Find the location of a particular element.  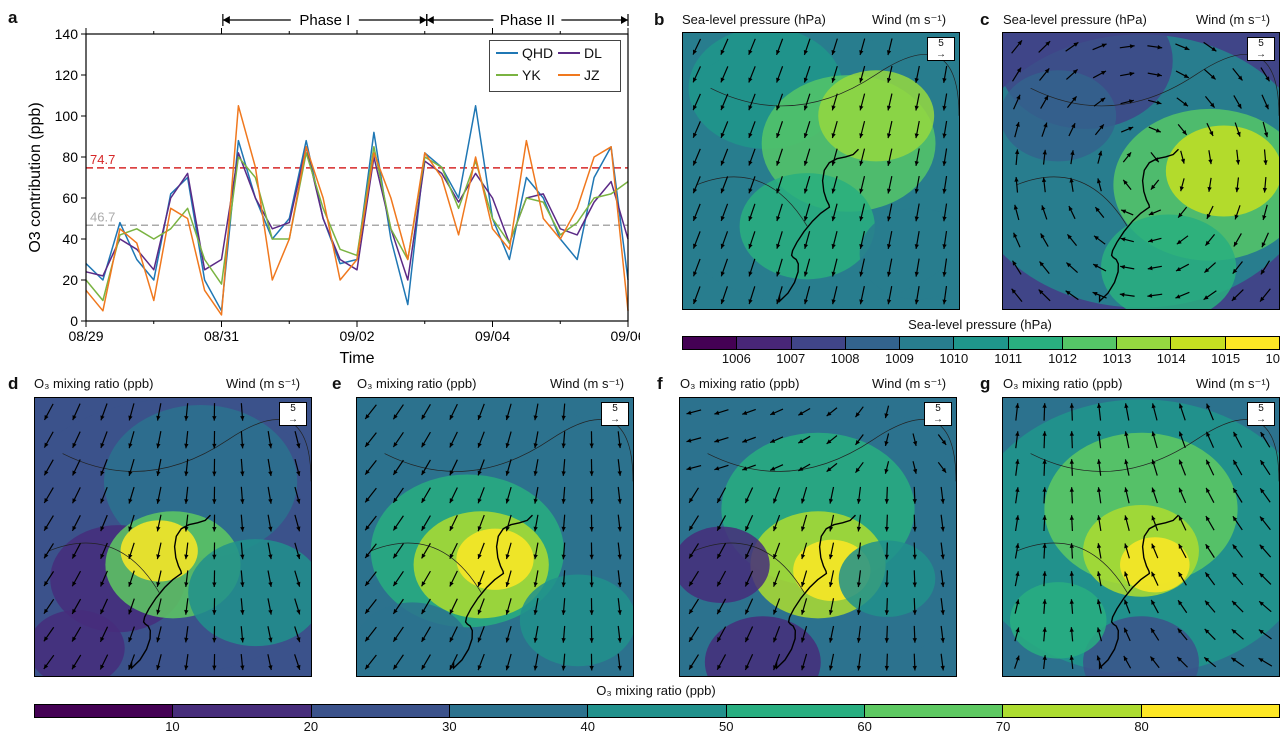

x-tick-label: 09/06 is located at coordinates (625, 336).